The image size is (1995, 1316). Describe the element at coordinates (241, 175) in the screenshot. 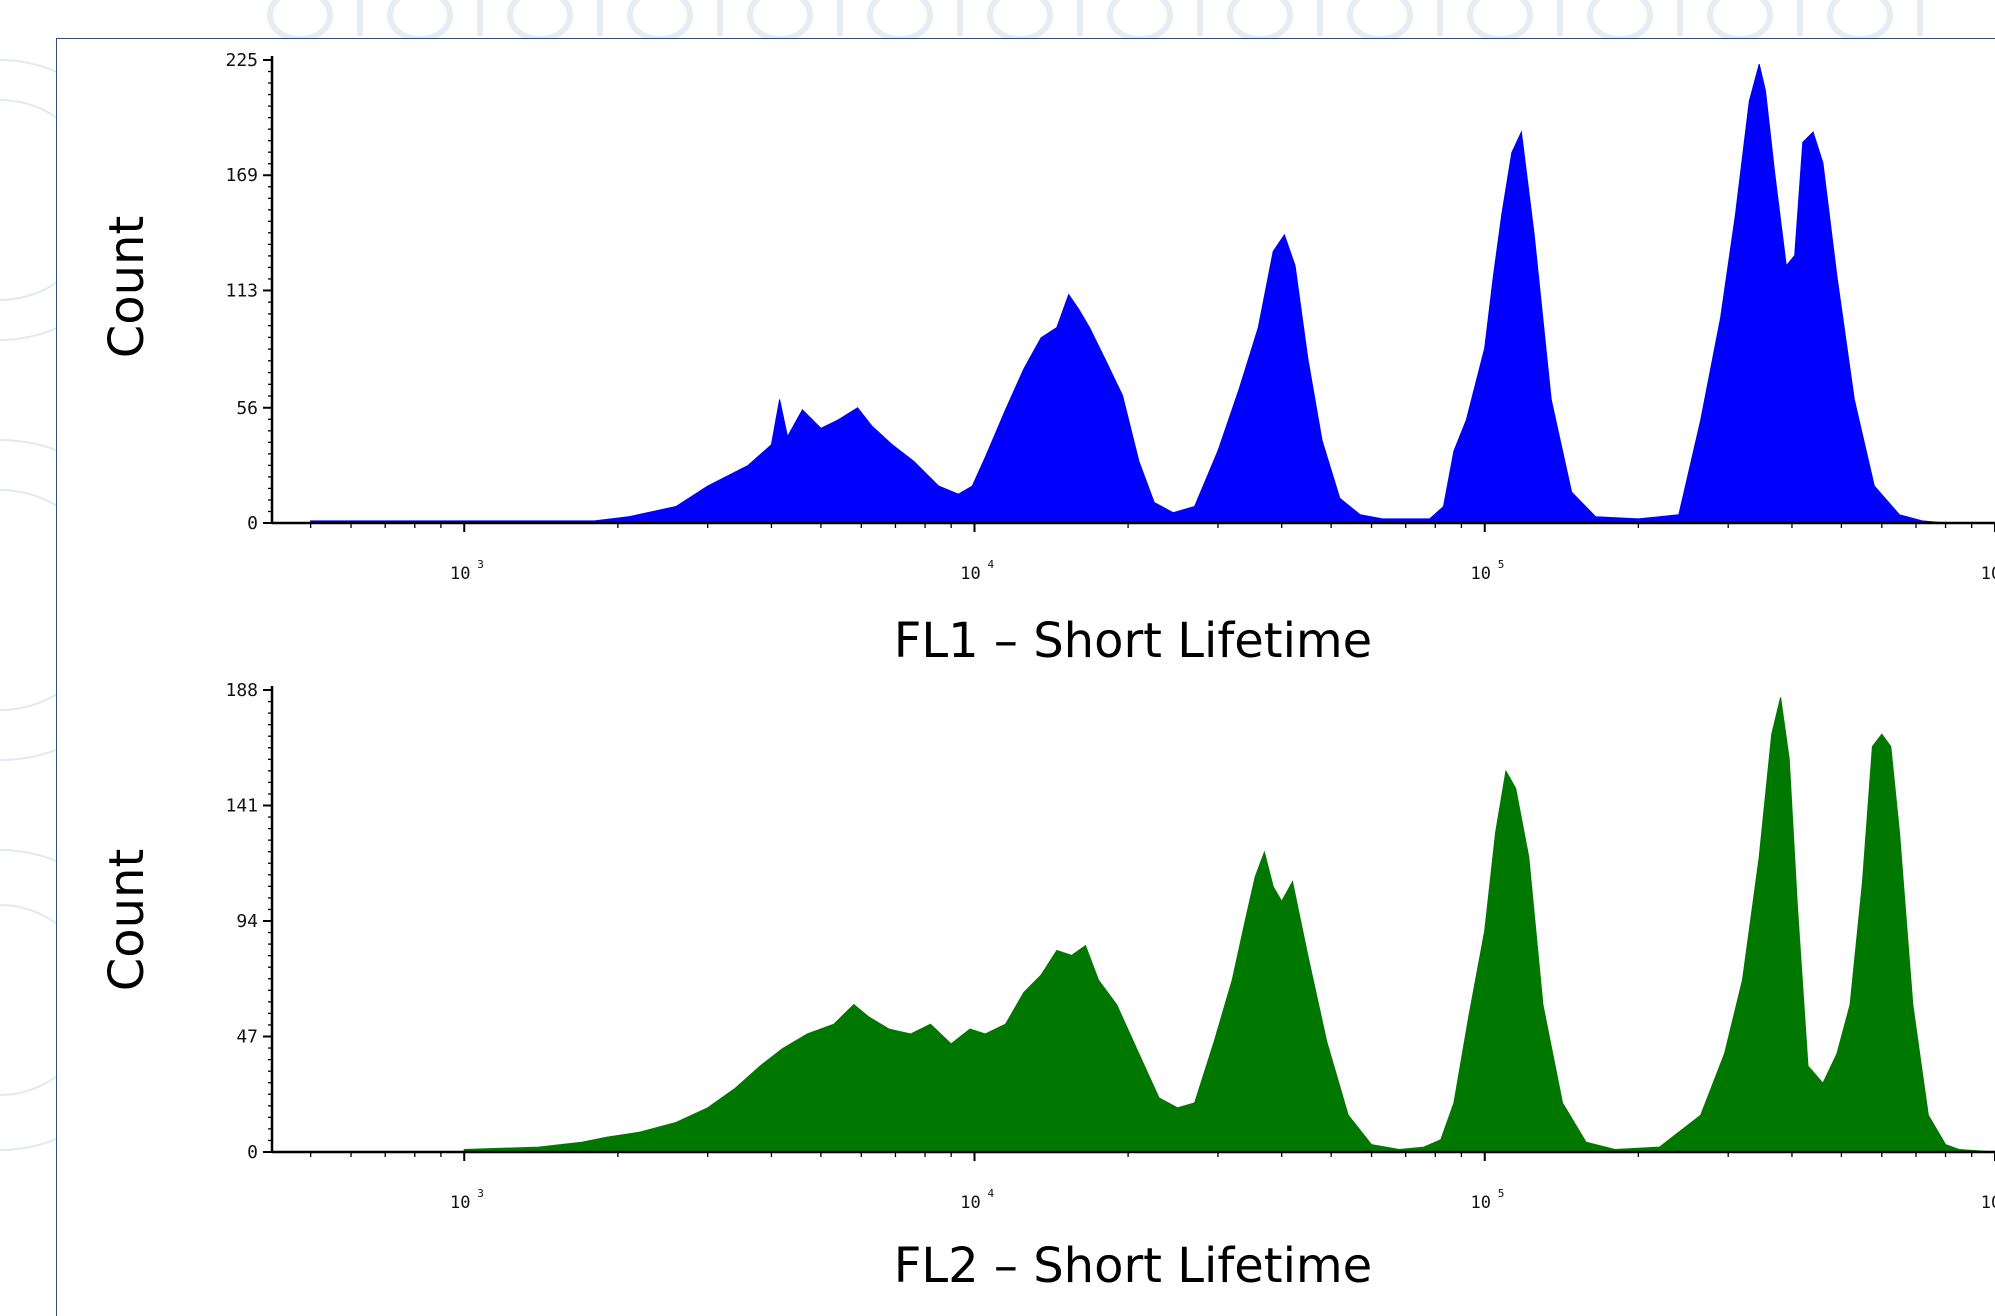

I see `fl1-y-tick-label: 169` at that location.